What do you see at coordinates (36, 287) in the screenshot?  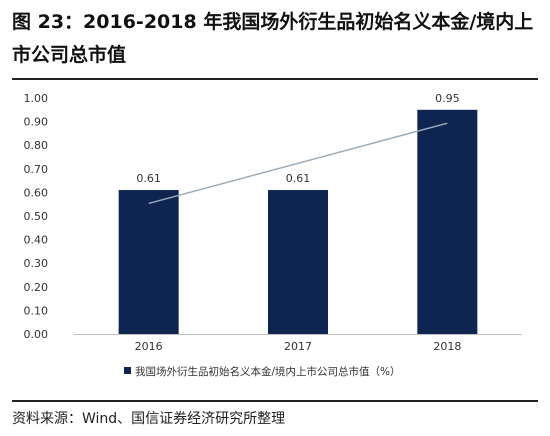 I see `y-tick-label: 0.20` at bounding box center [36, 287].